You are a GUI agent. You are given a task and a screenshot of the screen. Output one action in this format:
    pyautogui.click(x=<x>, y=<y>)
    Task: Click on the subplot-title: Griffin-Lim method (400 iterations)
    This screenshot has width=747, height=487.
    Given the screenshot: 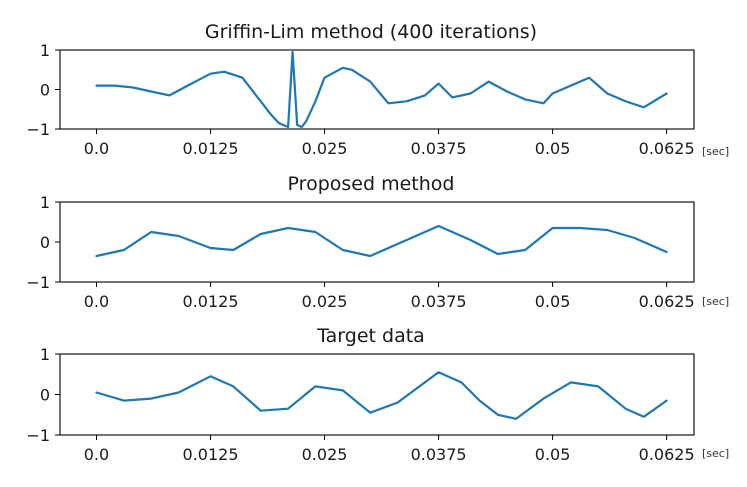 What is the action you would take?
    pyautogui.click(x=371, y=32)
    